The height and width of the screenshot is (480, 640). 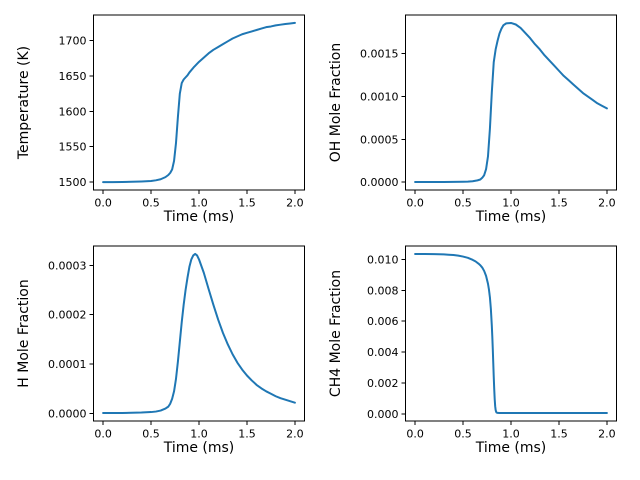 I want to click on h-xtick-label: 2.0, so click(x=295, y=434).